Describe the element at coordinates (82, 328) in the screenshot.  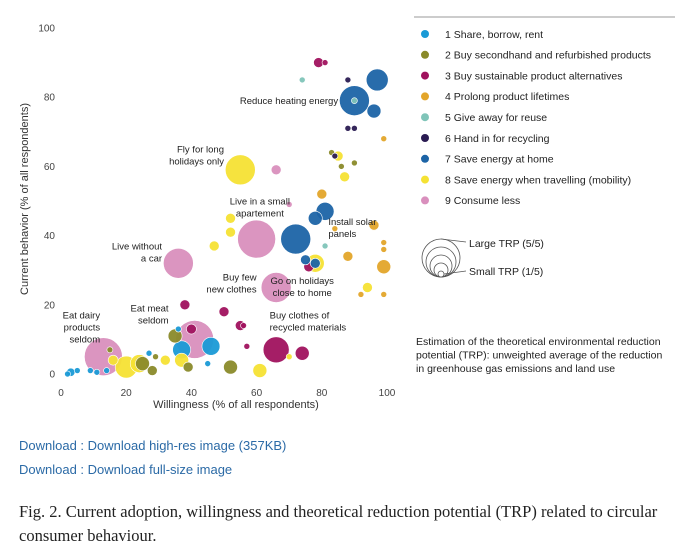
I see `point-annotation: Eat dairy products seldom` at that location.